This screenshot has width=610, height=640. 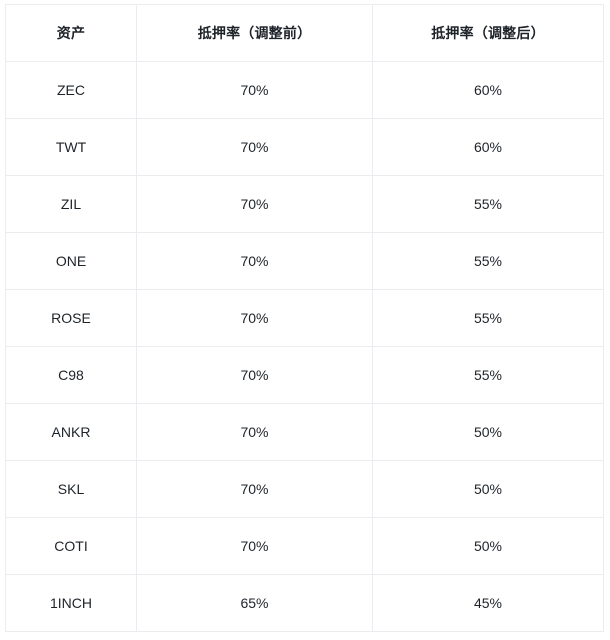 I want to click on table-row: ZEC 70% 60%, so click(x=304, y=90).